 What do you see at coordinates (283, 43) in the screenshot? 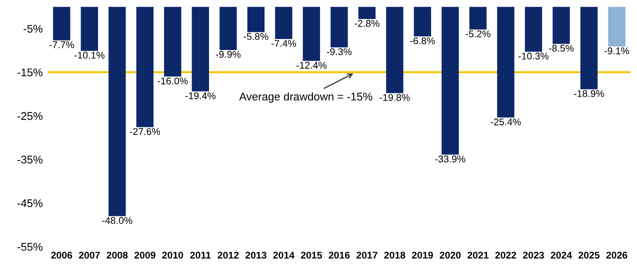
I see `data-label: -7.4%` at bounding box center [283, 43].